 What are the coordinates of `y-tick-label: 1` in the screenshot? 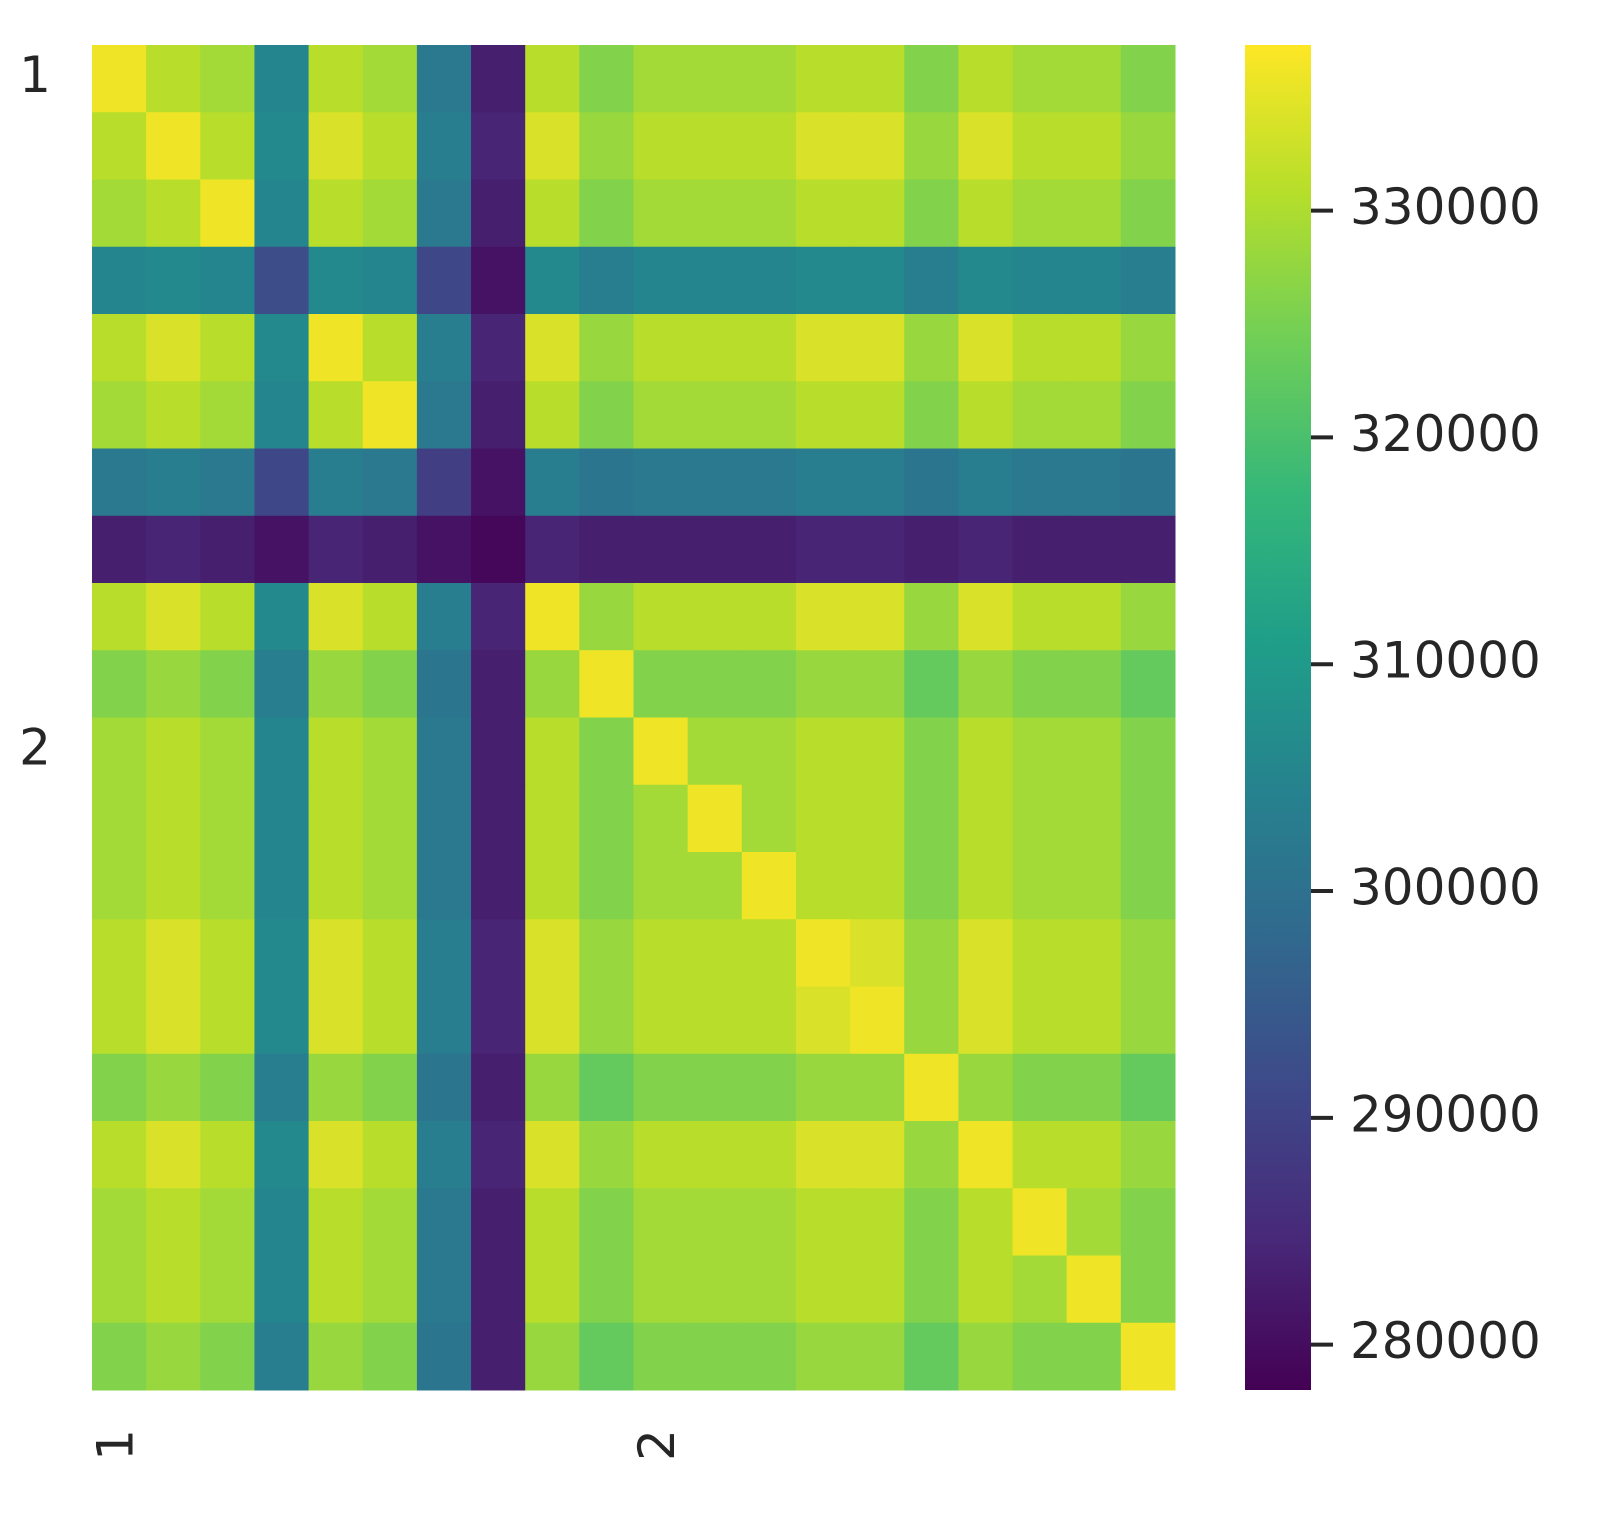 It's located at (35, 75).